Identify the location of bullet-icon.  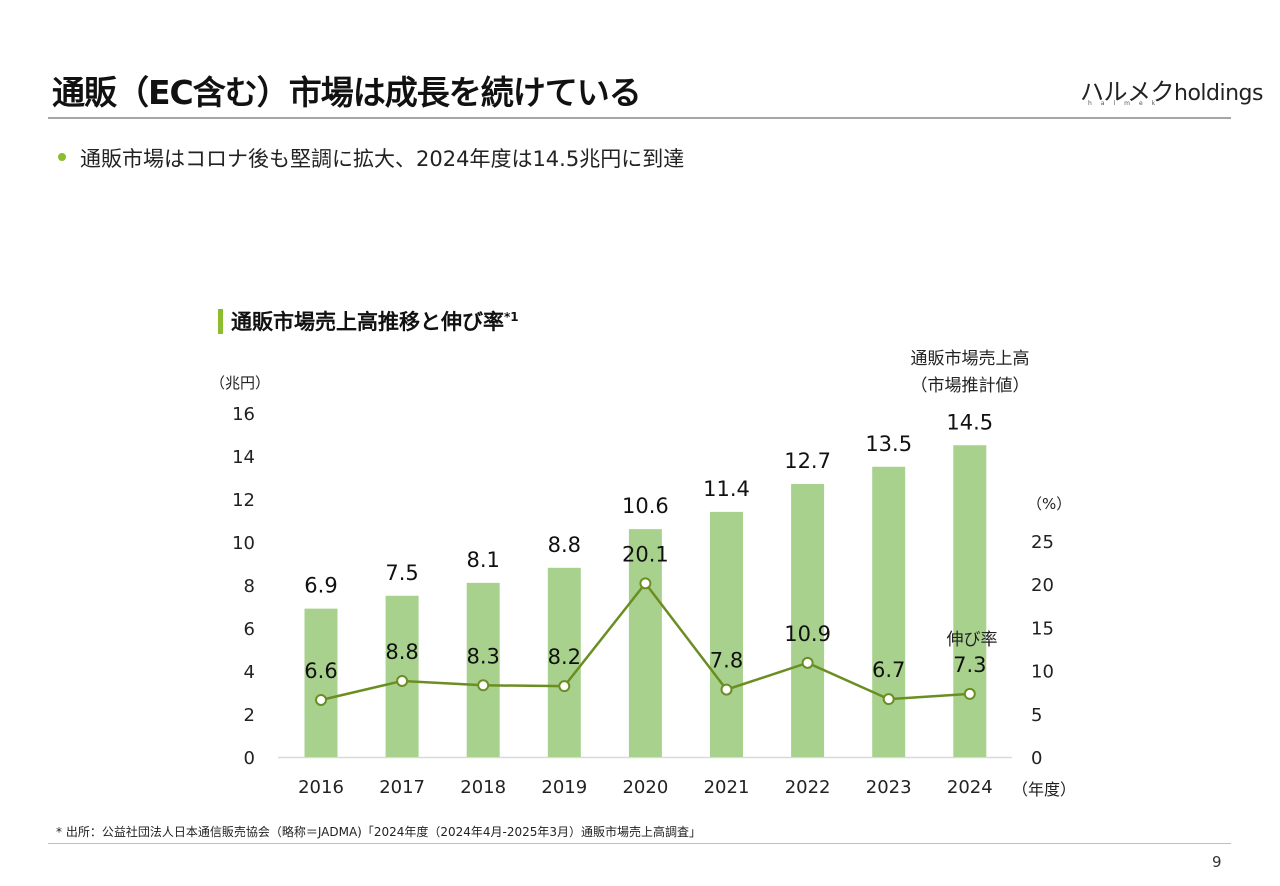
(62, 157).